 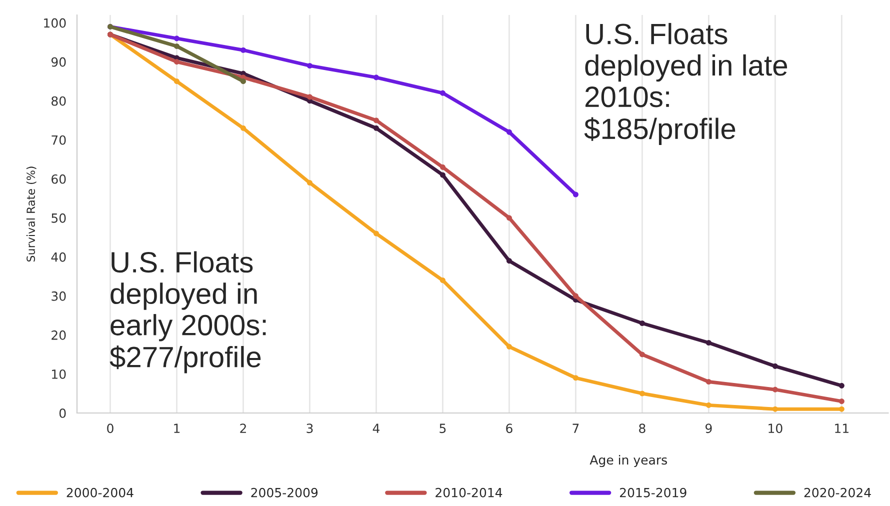 I want to click on y-tick-label: 0, so click(x=62, y=413).